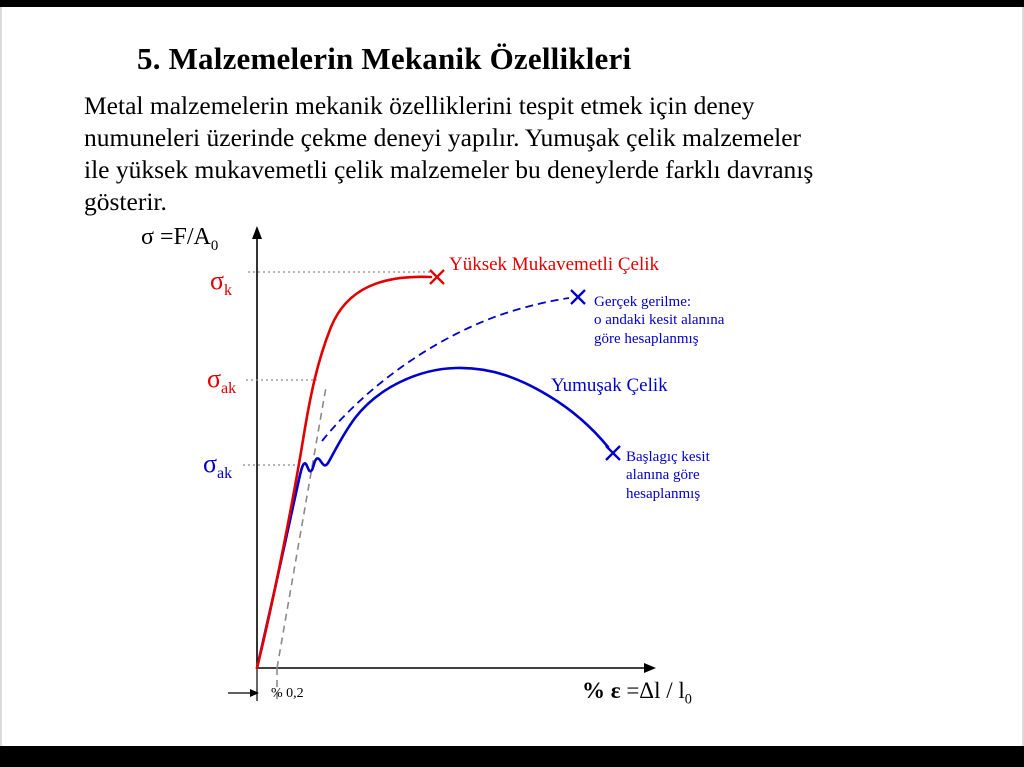 The width and height of the screenshot is (1024, 767). What do you see at coordinates (437, 277) in the screenshot?
I see `x-marker-high-strength` at bounding box center [437, 277].